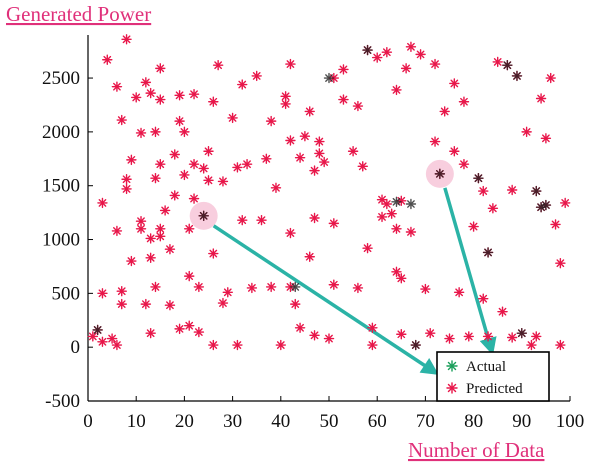 This screenshot has width=591, height=465. I want to click on x-tick-label: 100, so click(570, 421).